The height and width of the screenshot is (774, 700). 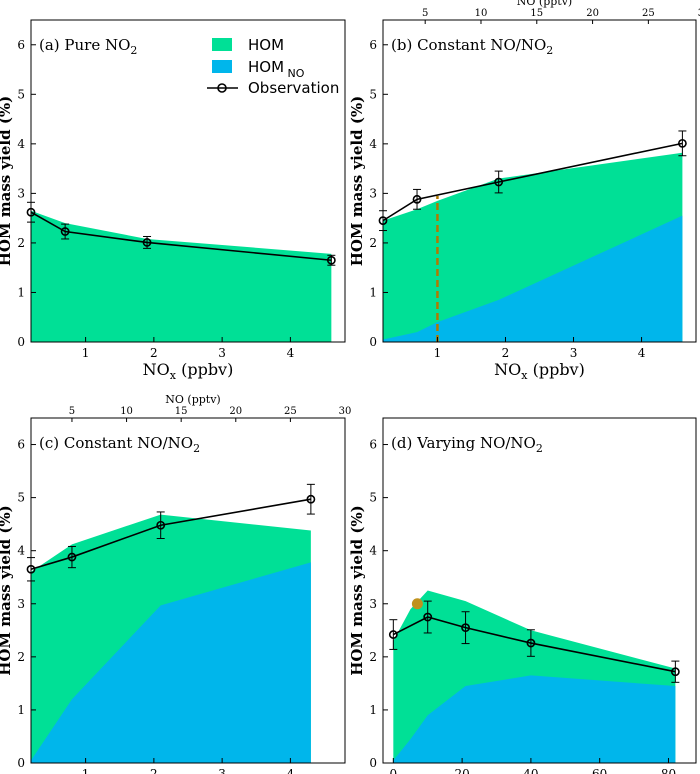 I want to click on panel-title: (d) Varying NO/NO2, so click(x=467, y=444).